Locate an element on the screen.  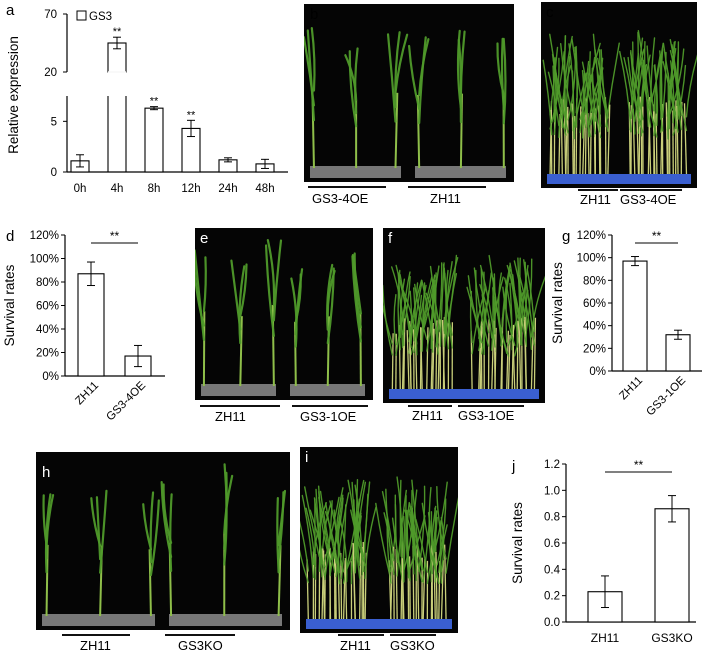
d-ytick-label: 0% is located at coordinates (50, 377).